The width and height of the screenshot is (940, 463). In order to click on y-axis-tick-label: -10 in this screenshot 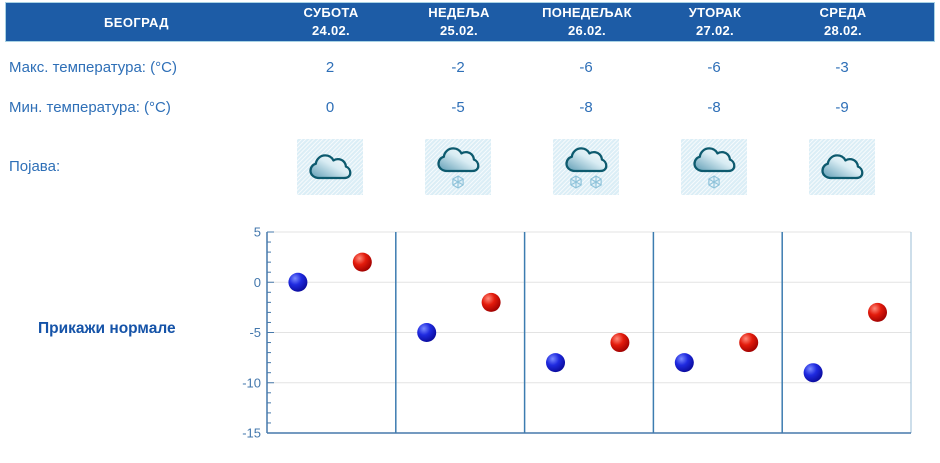, I will do `click(251, 382)`.